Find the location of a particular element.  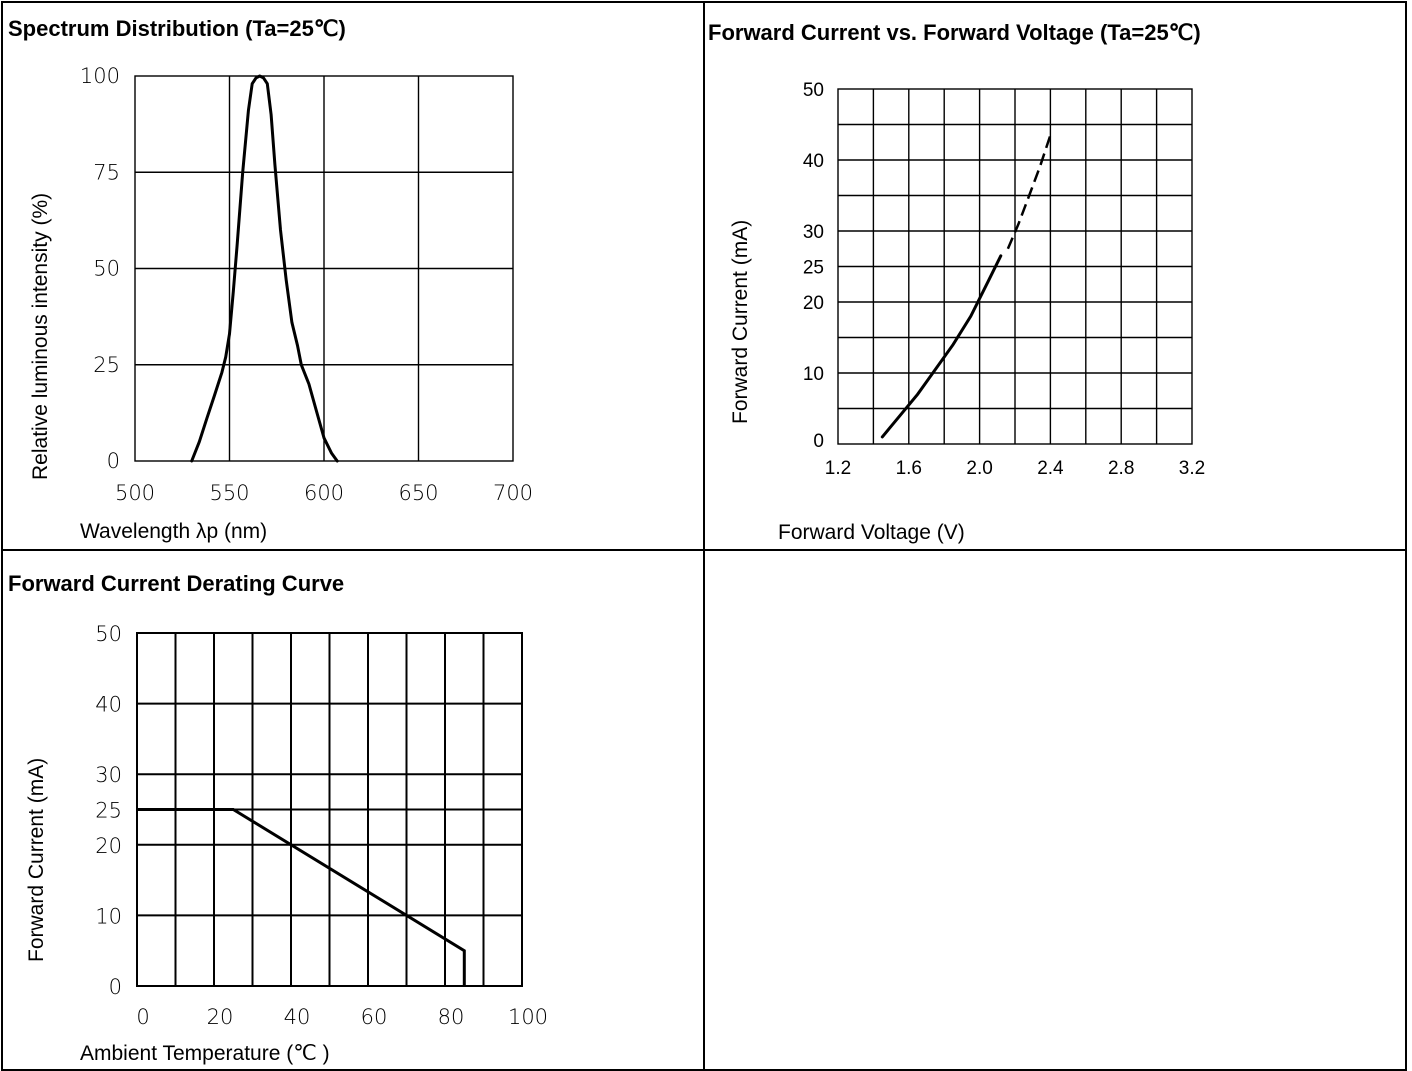

iv-curve-dashed is located at coordinates (1029, 192).